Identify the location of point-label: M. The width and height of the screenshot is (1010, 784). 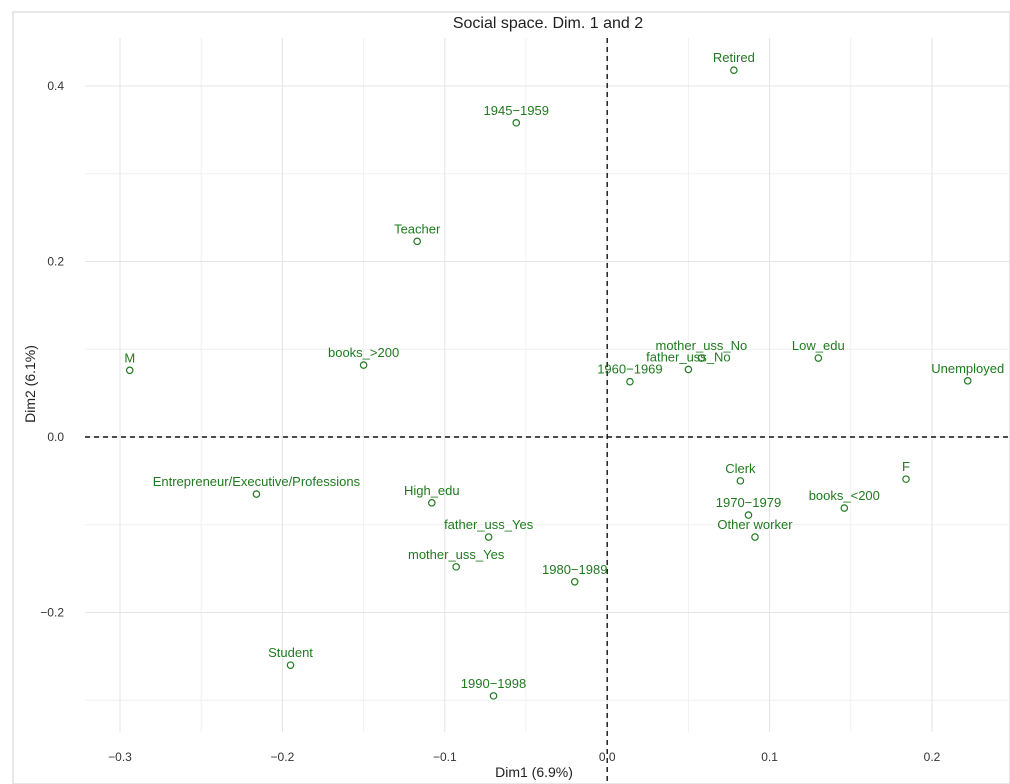
(129, 357).